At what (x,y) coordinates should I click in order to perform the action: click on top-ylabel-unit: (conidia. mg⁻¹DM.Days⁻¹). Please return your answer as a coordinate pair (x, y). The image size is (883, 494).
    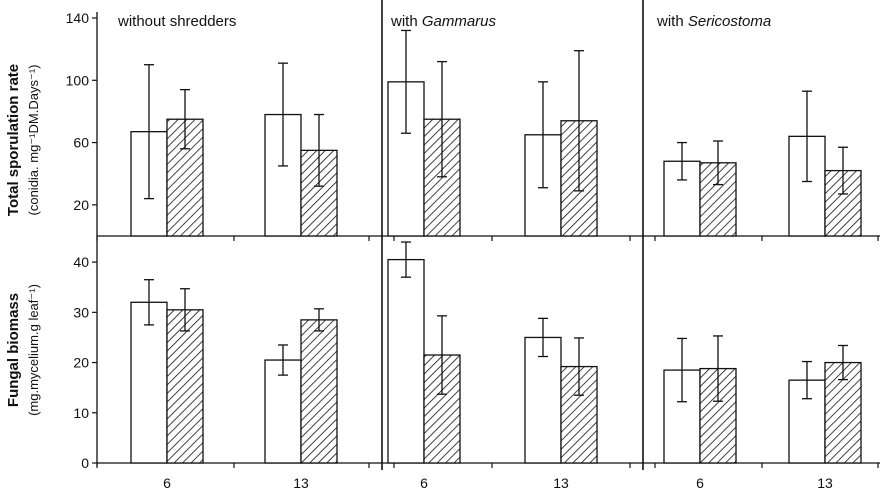
    Looking at the image, I should click on (33, 140).